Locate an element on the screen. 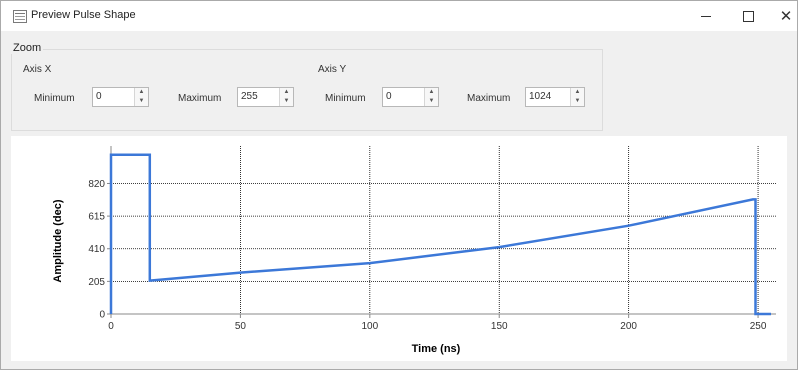  axis-x-maximum-label: Maximum is located at coordinates (200, 98).